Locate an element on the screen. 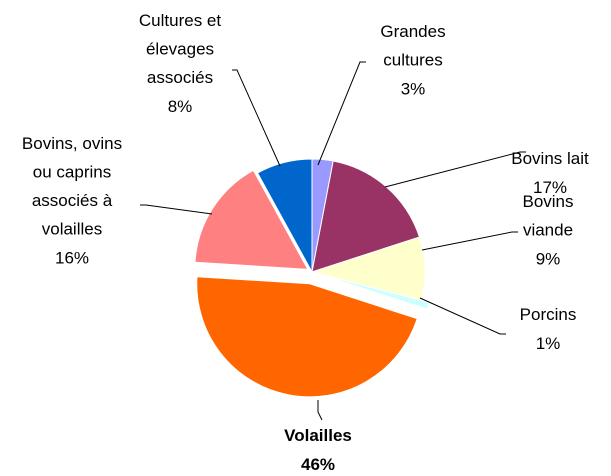 The image size is (611, 476). value-label: 9% is located at coordinates (548, 258).